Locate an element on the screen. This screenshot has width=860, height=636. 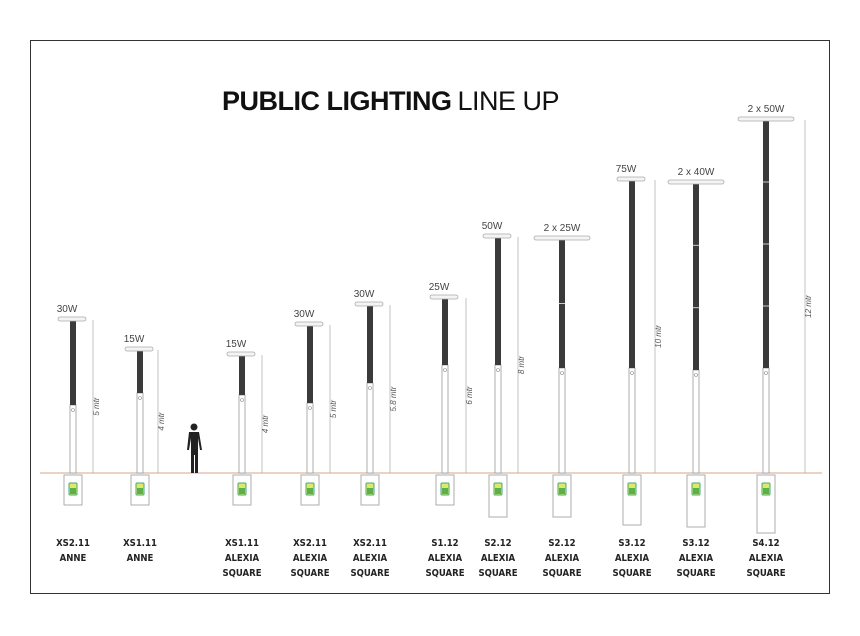
wattage-label: 25W is located at coordinates (439, 287).